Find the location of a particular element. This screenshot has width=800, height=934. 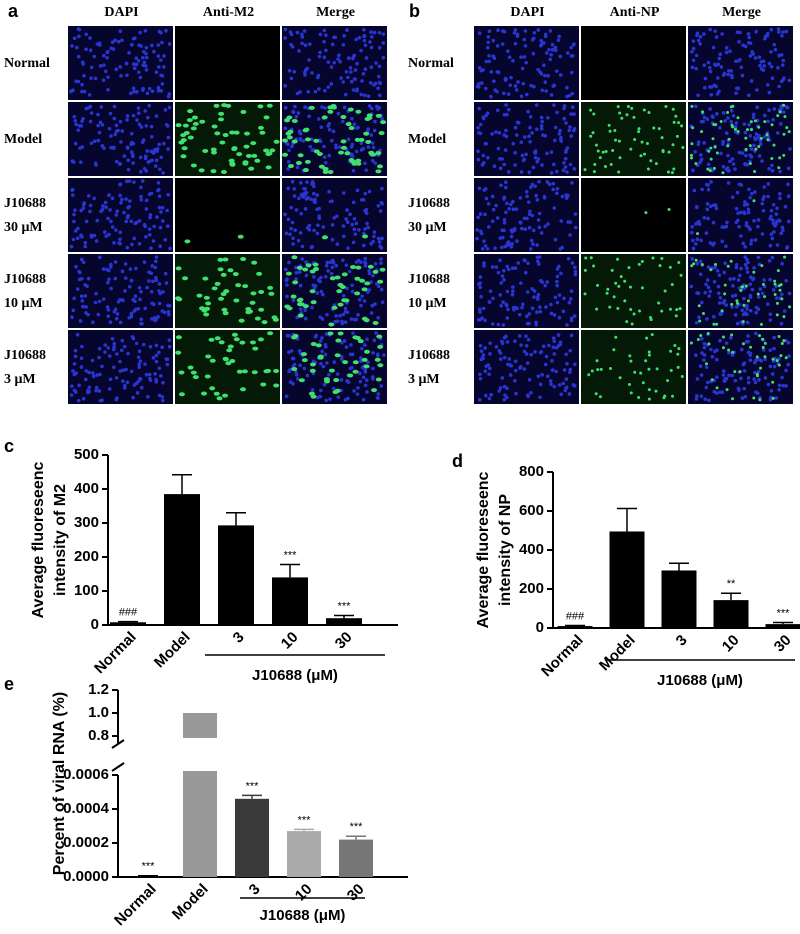

column-header: Merge is located at coordinates (335, 12).